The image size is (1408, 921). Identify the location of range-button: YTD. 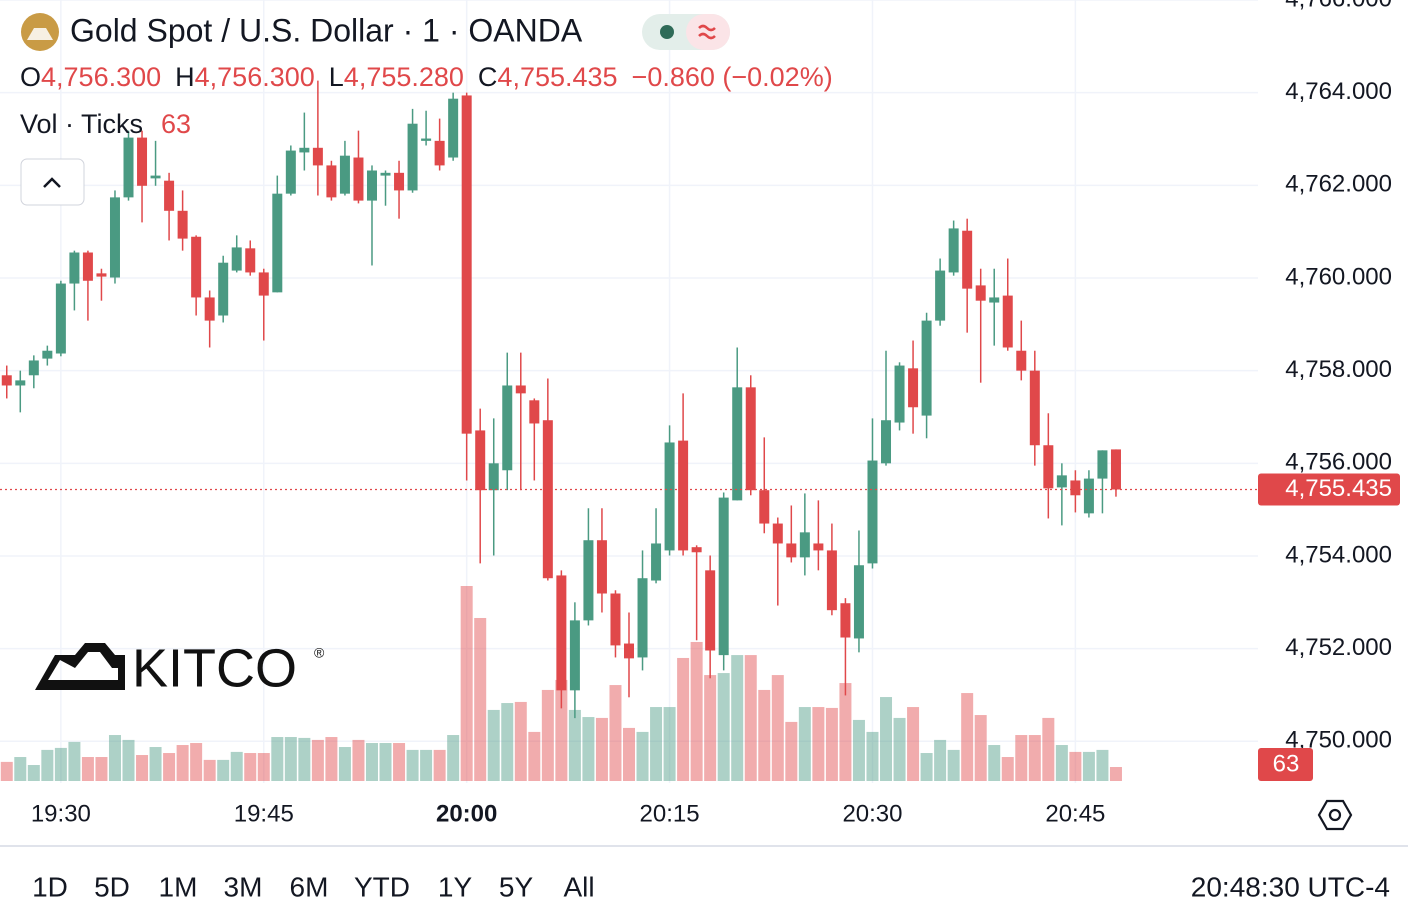
(382, 886).